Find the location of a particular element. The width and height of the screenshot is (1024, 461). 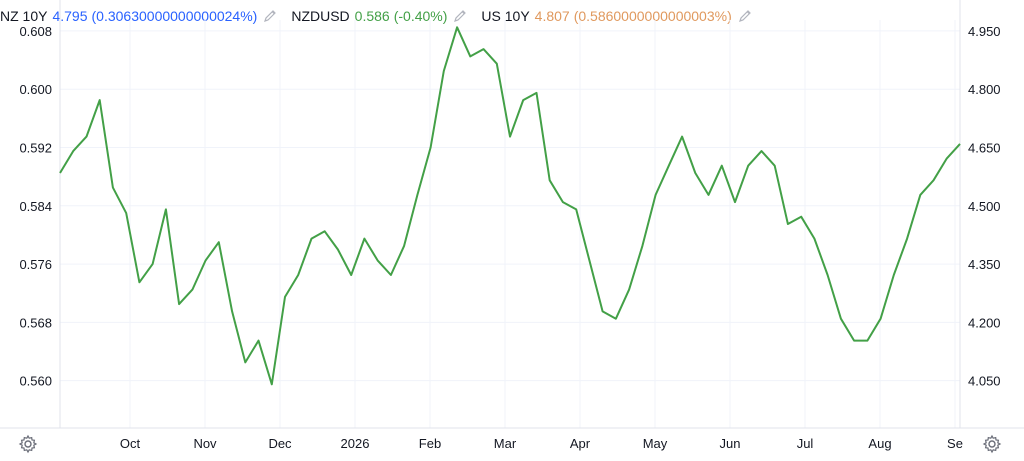

x-tick-label: Aug is located at coordinates (879, 443).